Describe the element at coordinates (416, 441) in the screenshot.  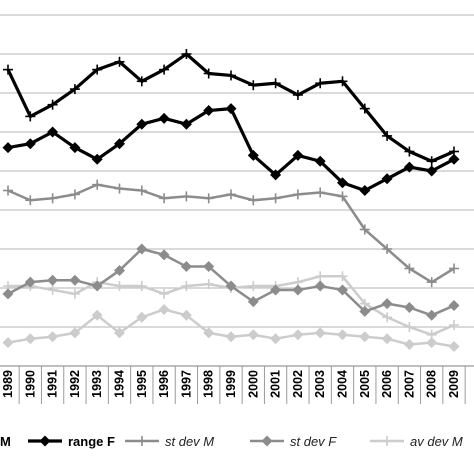
I see `legend-entry: av dev M` at that location.